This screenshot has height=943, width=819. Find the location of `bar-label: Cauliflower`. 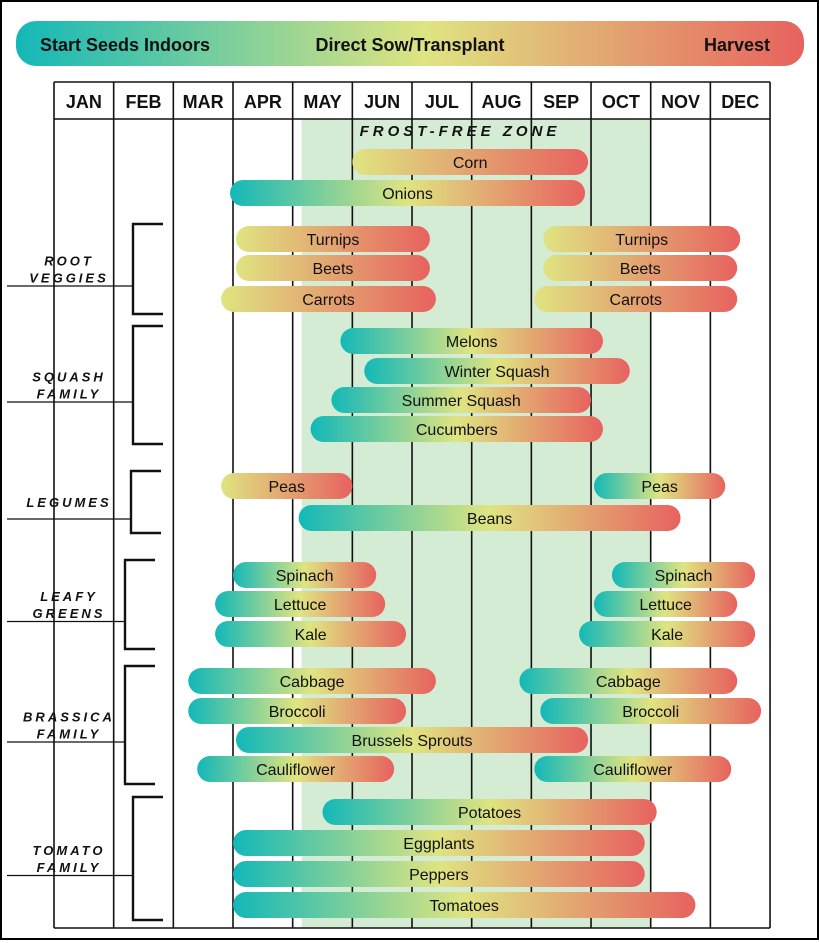

bar-label: Cauliflower is located at coordinates (633, 770).